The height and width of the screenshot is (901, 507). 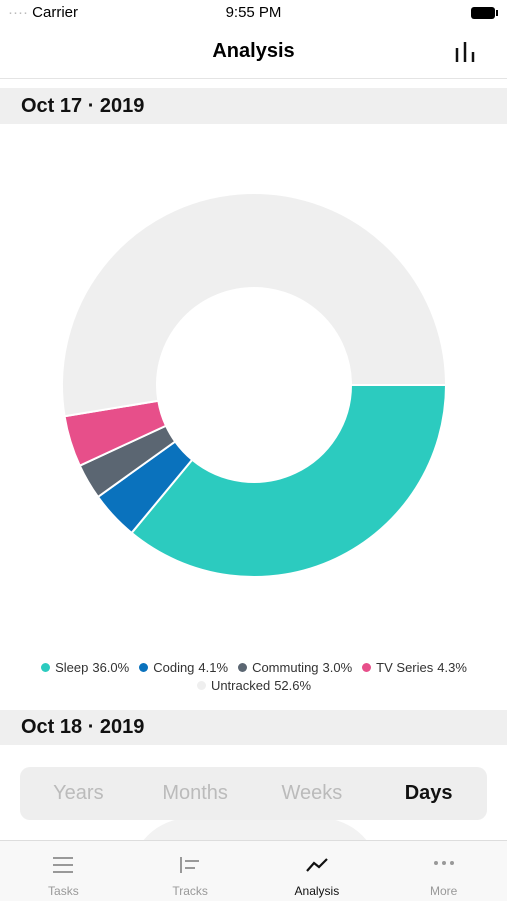 What do you see at coordinates (195, 793) in the screenshot?
I see `segment-option: Months` at bounding box center [195, 793].